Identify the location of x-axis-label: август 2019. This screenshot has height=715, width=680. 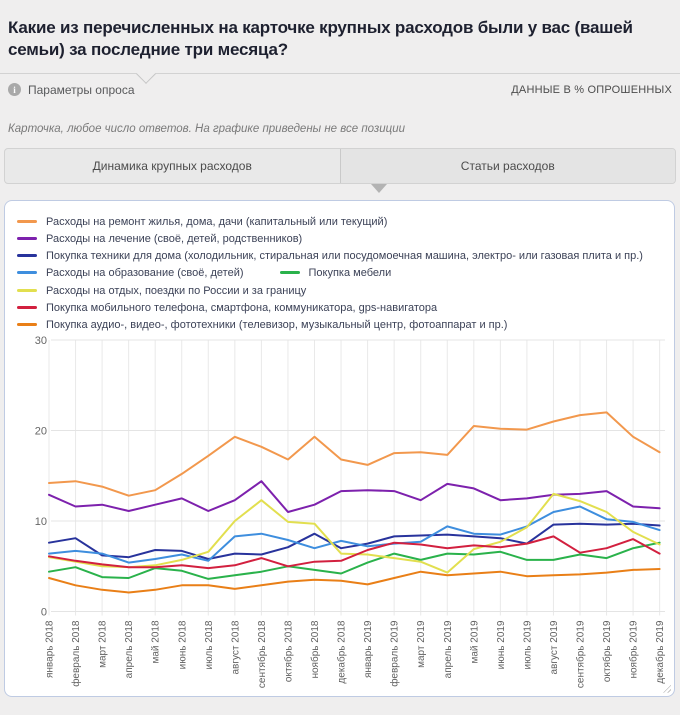
(554, 647).